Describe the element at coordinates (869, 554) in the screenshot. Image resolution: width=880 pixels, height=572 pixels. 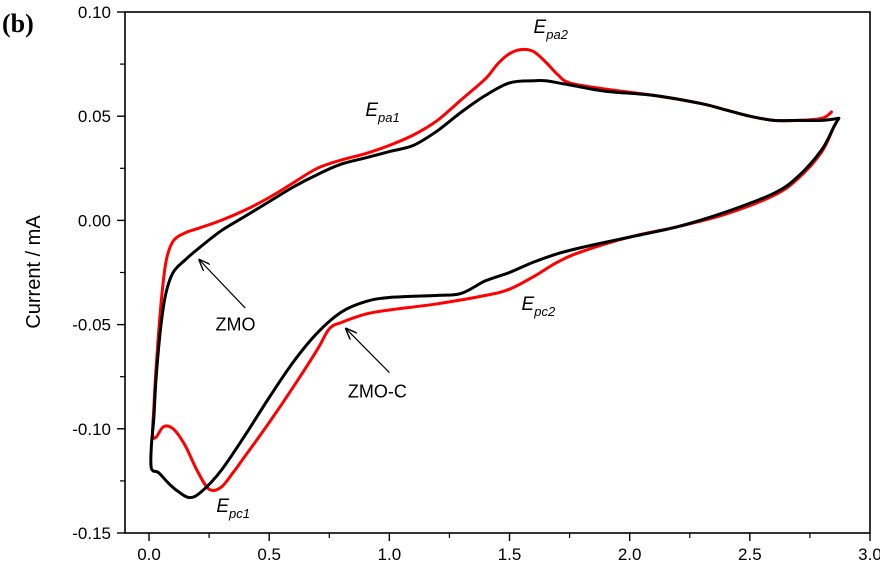
I see `x-tick-label: 3.0` at that location.